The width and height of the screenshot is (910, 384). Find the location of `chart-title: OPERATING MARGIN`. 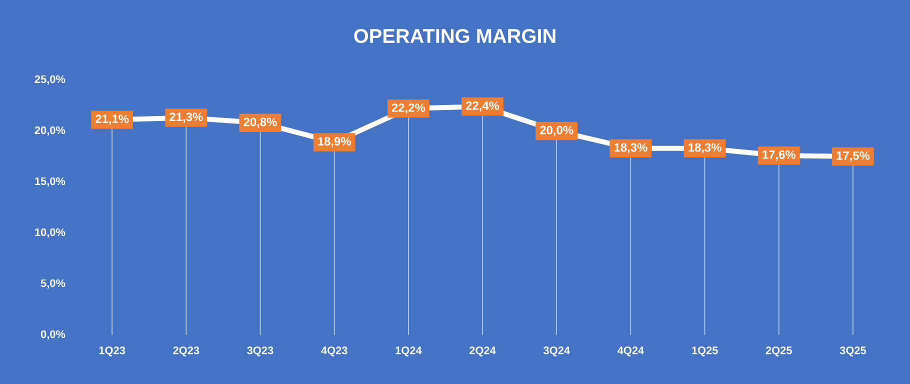

chart-title: OPERATING MARGIN is located at coordinates (455, 36).